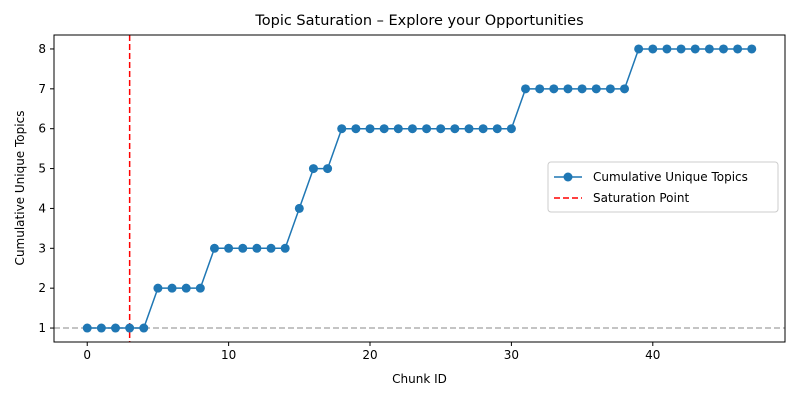  What do you see at coordinates (641, 198) in the screenshot?
I see `legend-saturation-label: Saturation Point` at bounding box center [641, 198].